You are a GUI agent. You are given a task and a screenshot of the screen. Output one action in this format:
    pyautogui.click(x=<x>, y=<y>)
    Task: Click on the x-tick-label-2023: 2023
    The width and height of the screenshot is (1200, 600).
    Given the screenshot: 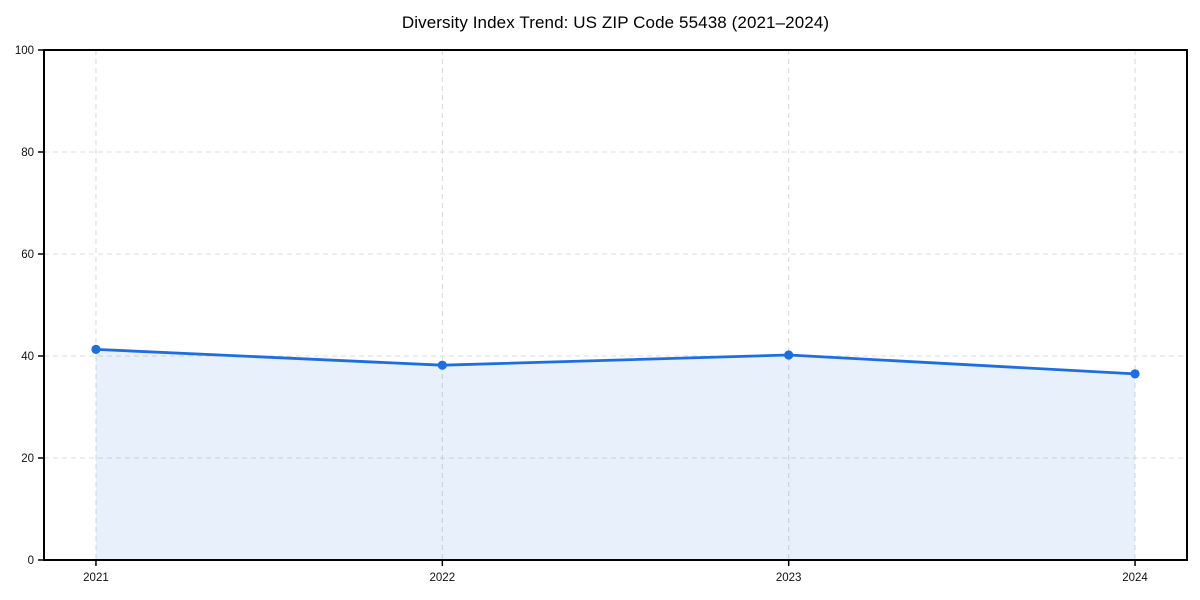 What is the action you would take?
    pyautogui.click(x=789, y=578)
    